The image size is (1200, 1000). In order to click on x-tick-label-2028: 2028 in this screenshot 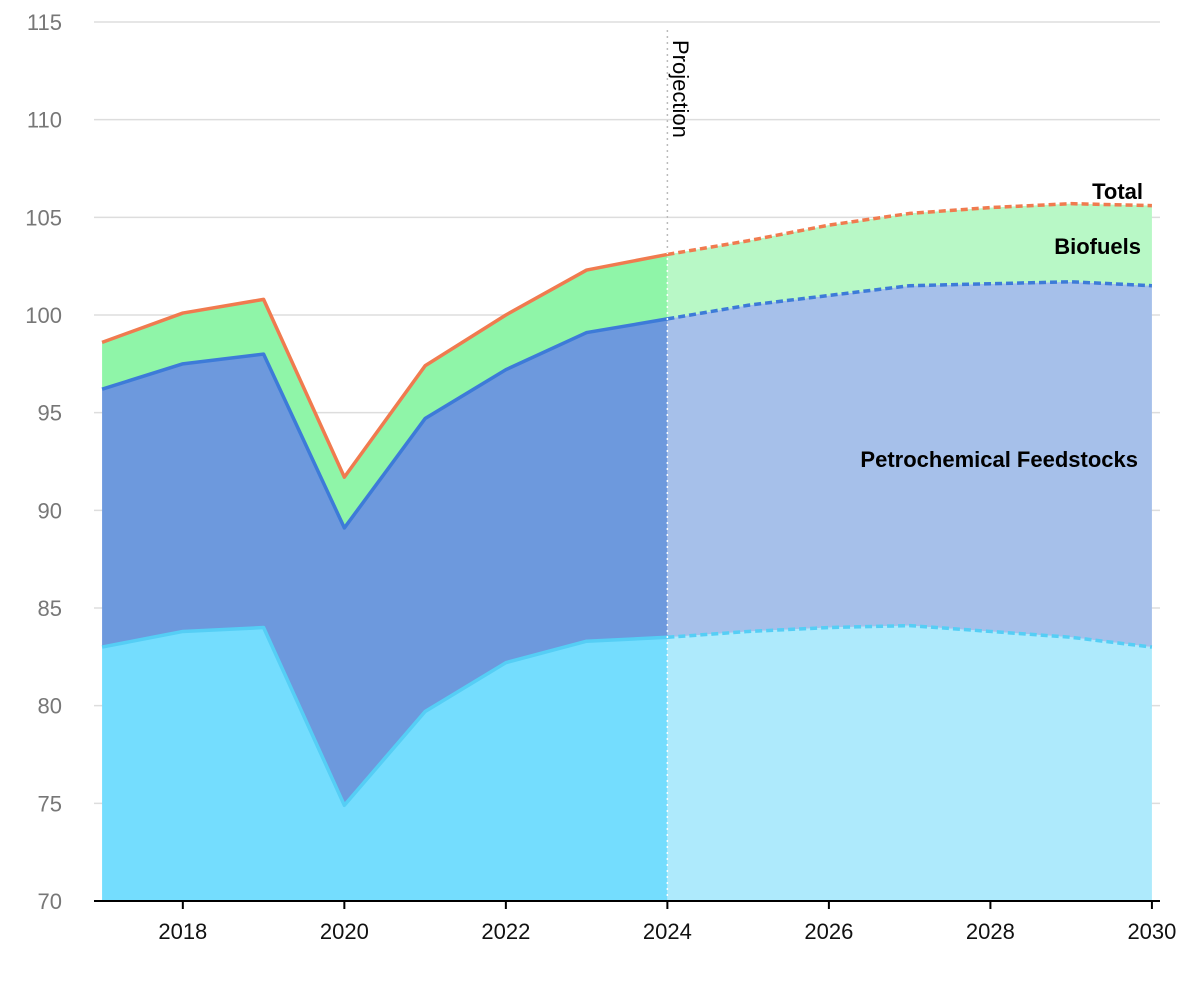, I will do `click(990, 931)`.